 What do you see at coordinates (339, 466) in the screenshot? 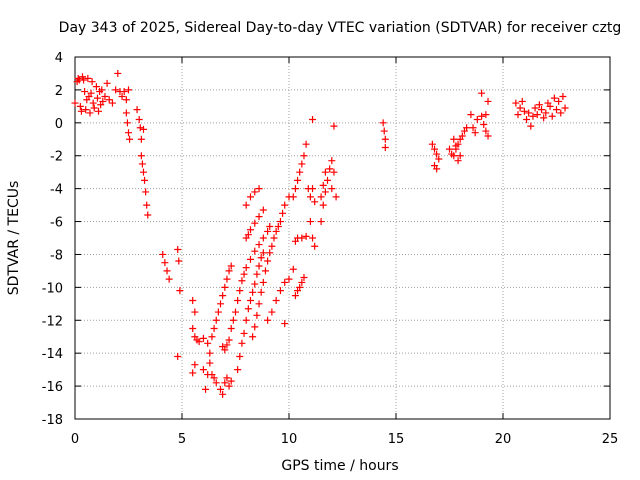
I see `x-axis-label: GPS time / hours` at bounding box center [339, 466].